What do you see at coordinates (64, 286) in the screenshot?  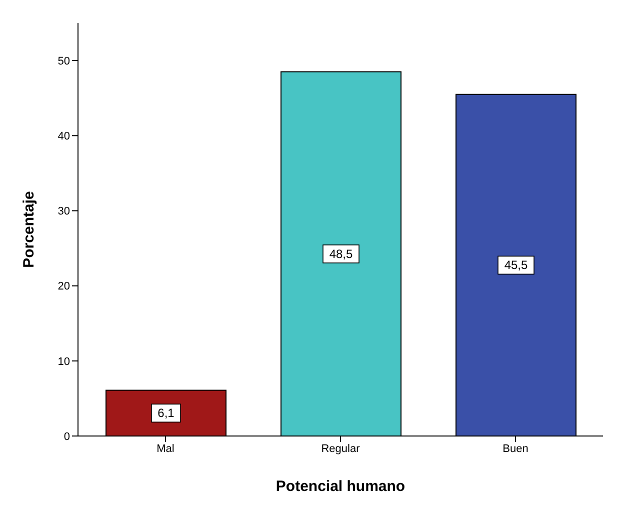 I see `y-tick-label: 20` at bounding box center [64, 286].